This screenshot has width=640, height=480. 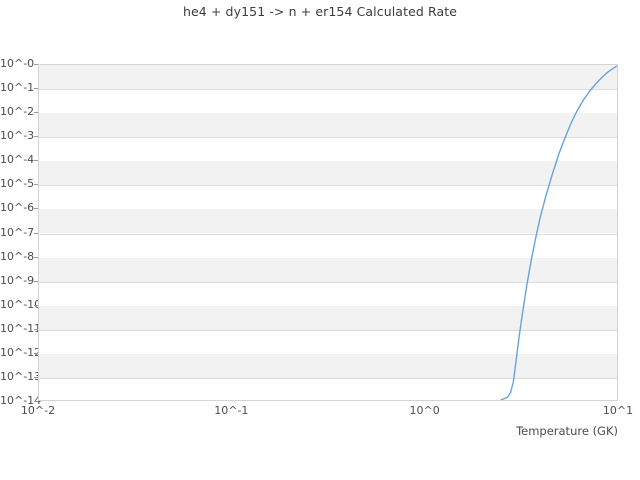 What do you see at coordinates (38, 410) in the screenshot?
I see `x-axis-tick-label: 10^-2` at bounding box center [38, 410].